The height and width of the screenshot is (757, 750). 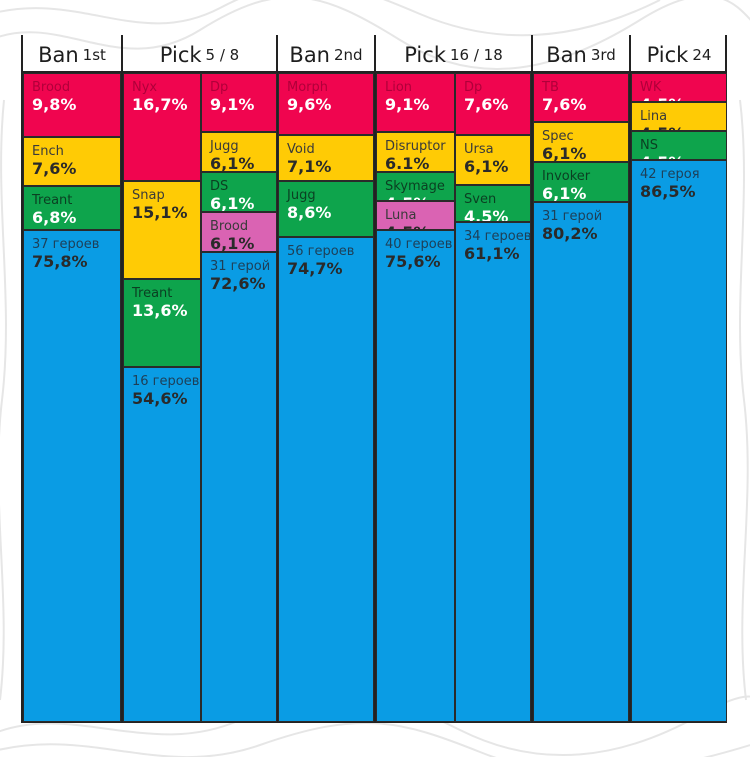 What do you see at coordinates (415, 146) in the screenshot?
I see `segment-label: Disruptor` at bounding box center [415, 146].